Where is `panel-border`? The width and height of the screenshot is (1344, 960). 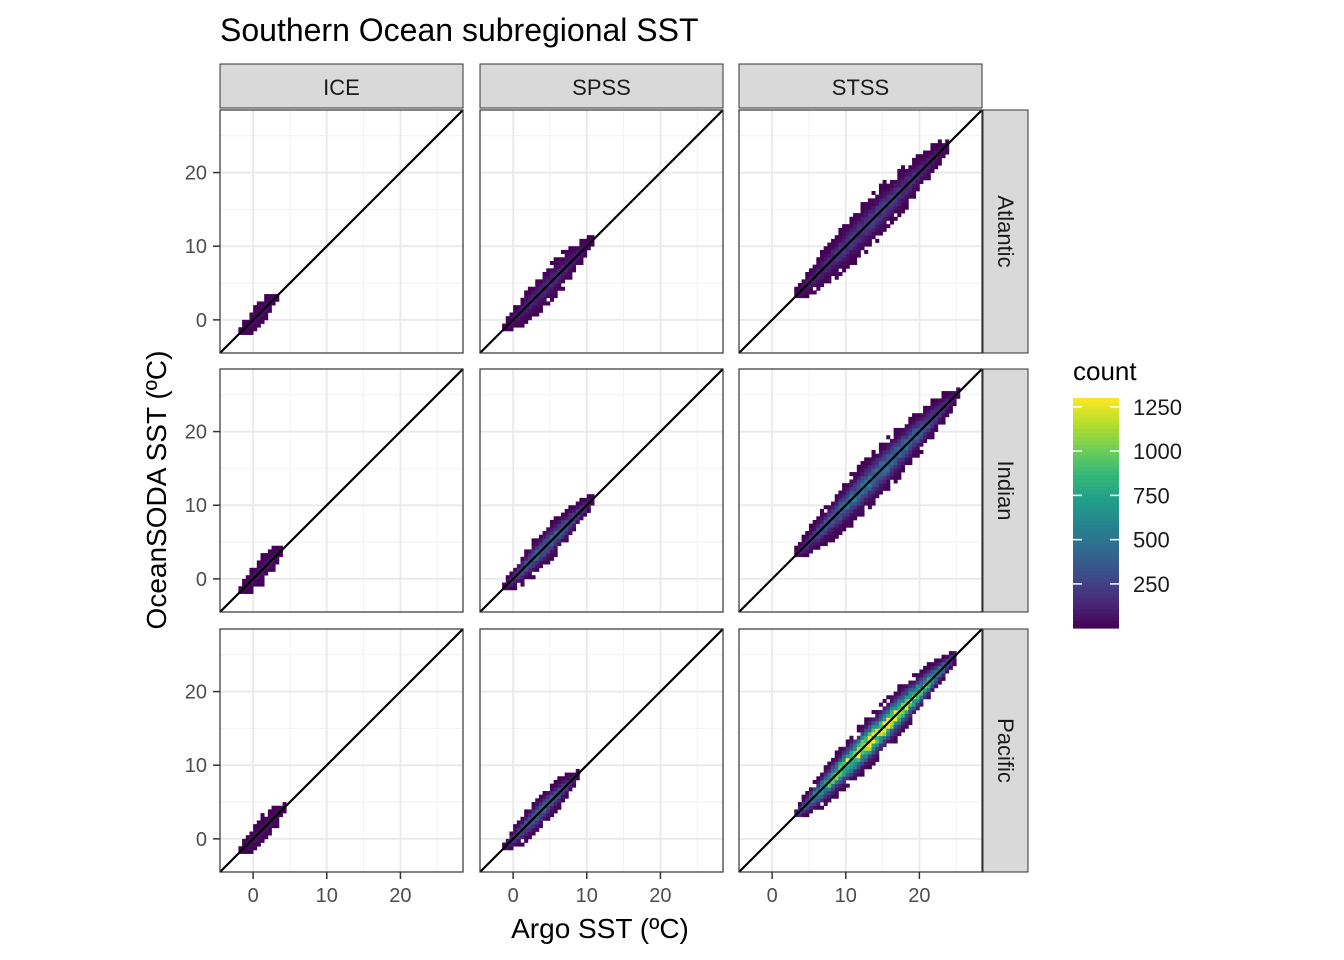 panel-border is located at coordinates (860, 490).